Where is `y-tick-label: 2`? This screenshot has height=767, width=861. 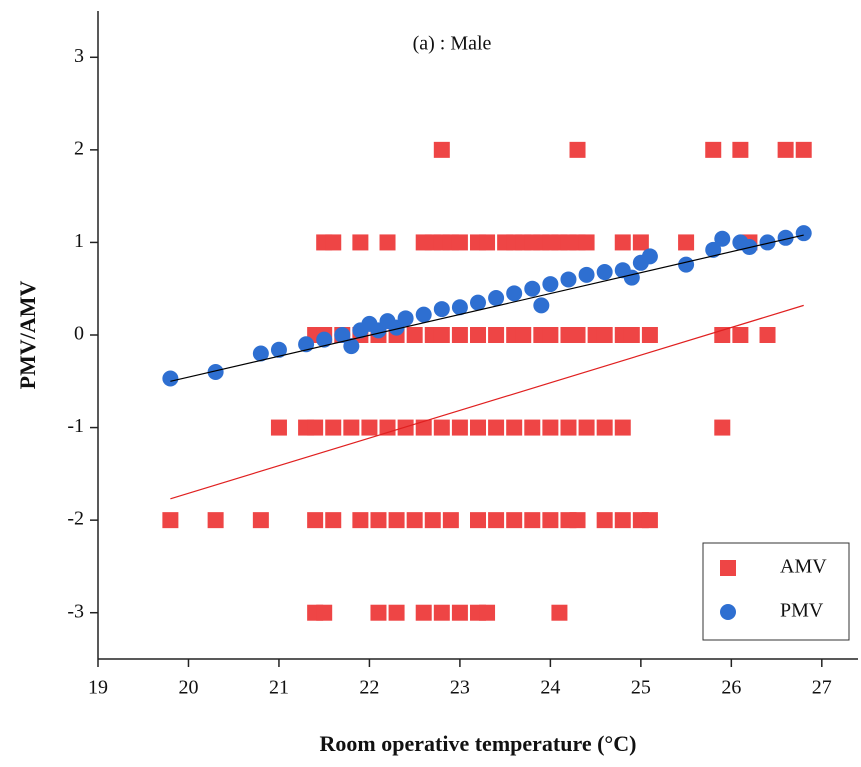 y-tick-label: 2 is located at coordinates (79, 148).